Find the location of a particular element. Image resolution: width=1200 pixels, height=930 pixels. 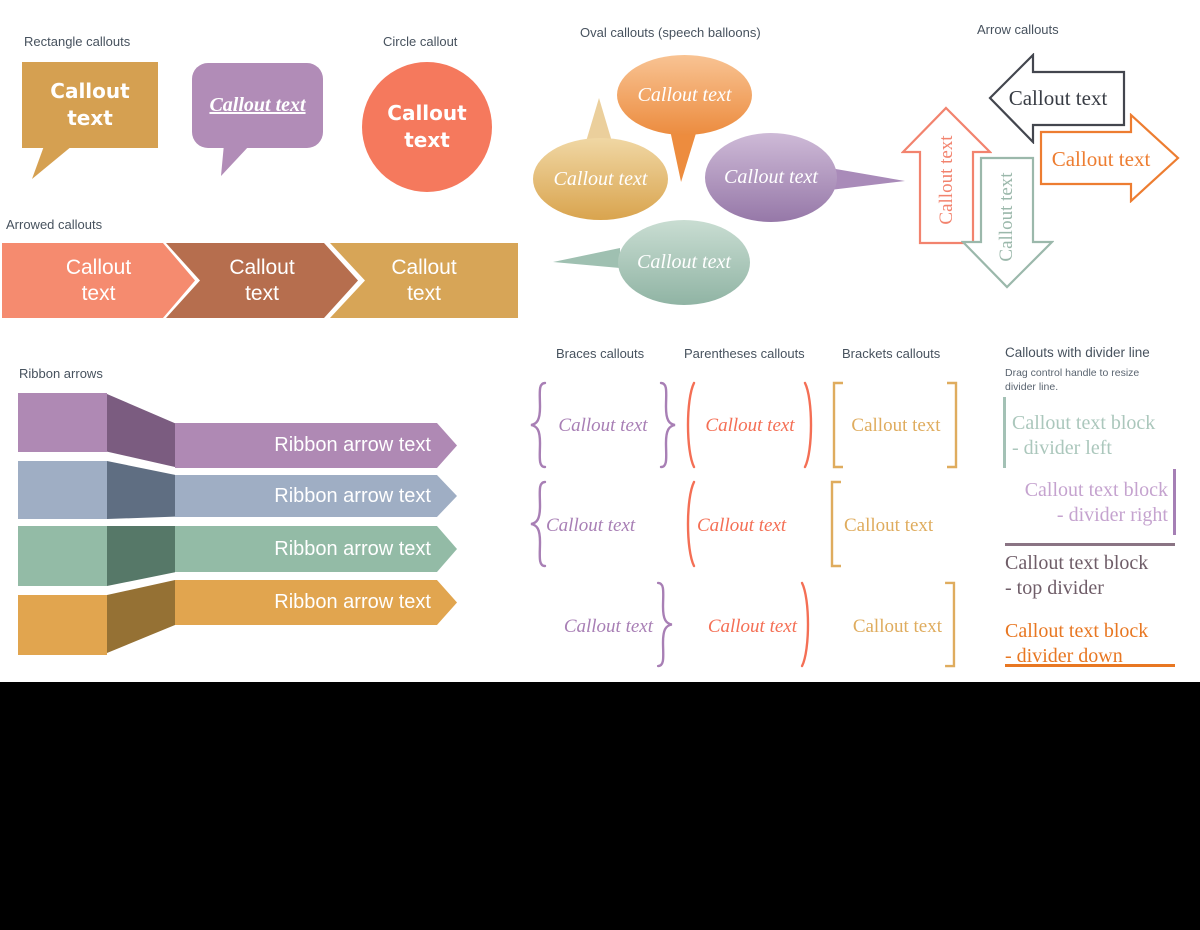

ribbon-arrow-3-block is located at coordinates (62, 556).